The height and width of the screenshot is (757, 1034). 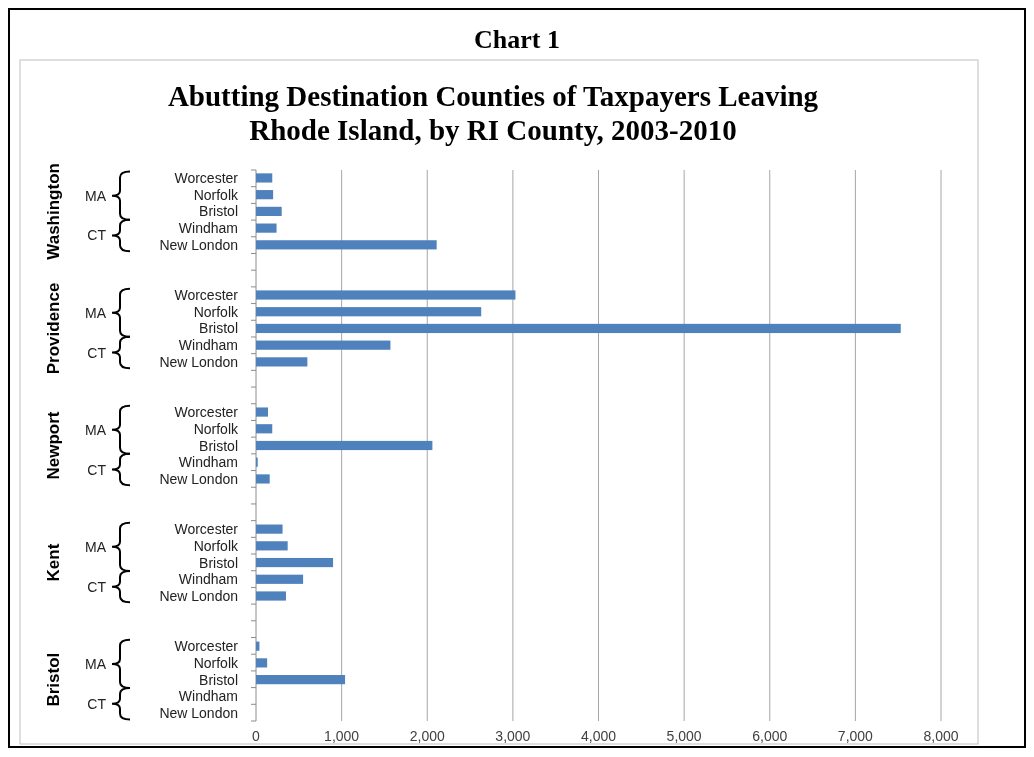 What do you see at coordinates (770, 736) in the screenshot?
I see `x-tick-label: 6,000` at bounding box center [770, 736].